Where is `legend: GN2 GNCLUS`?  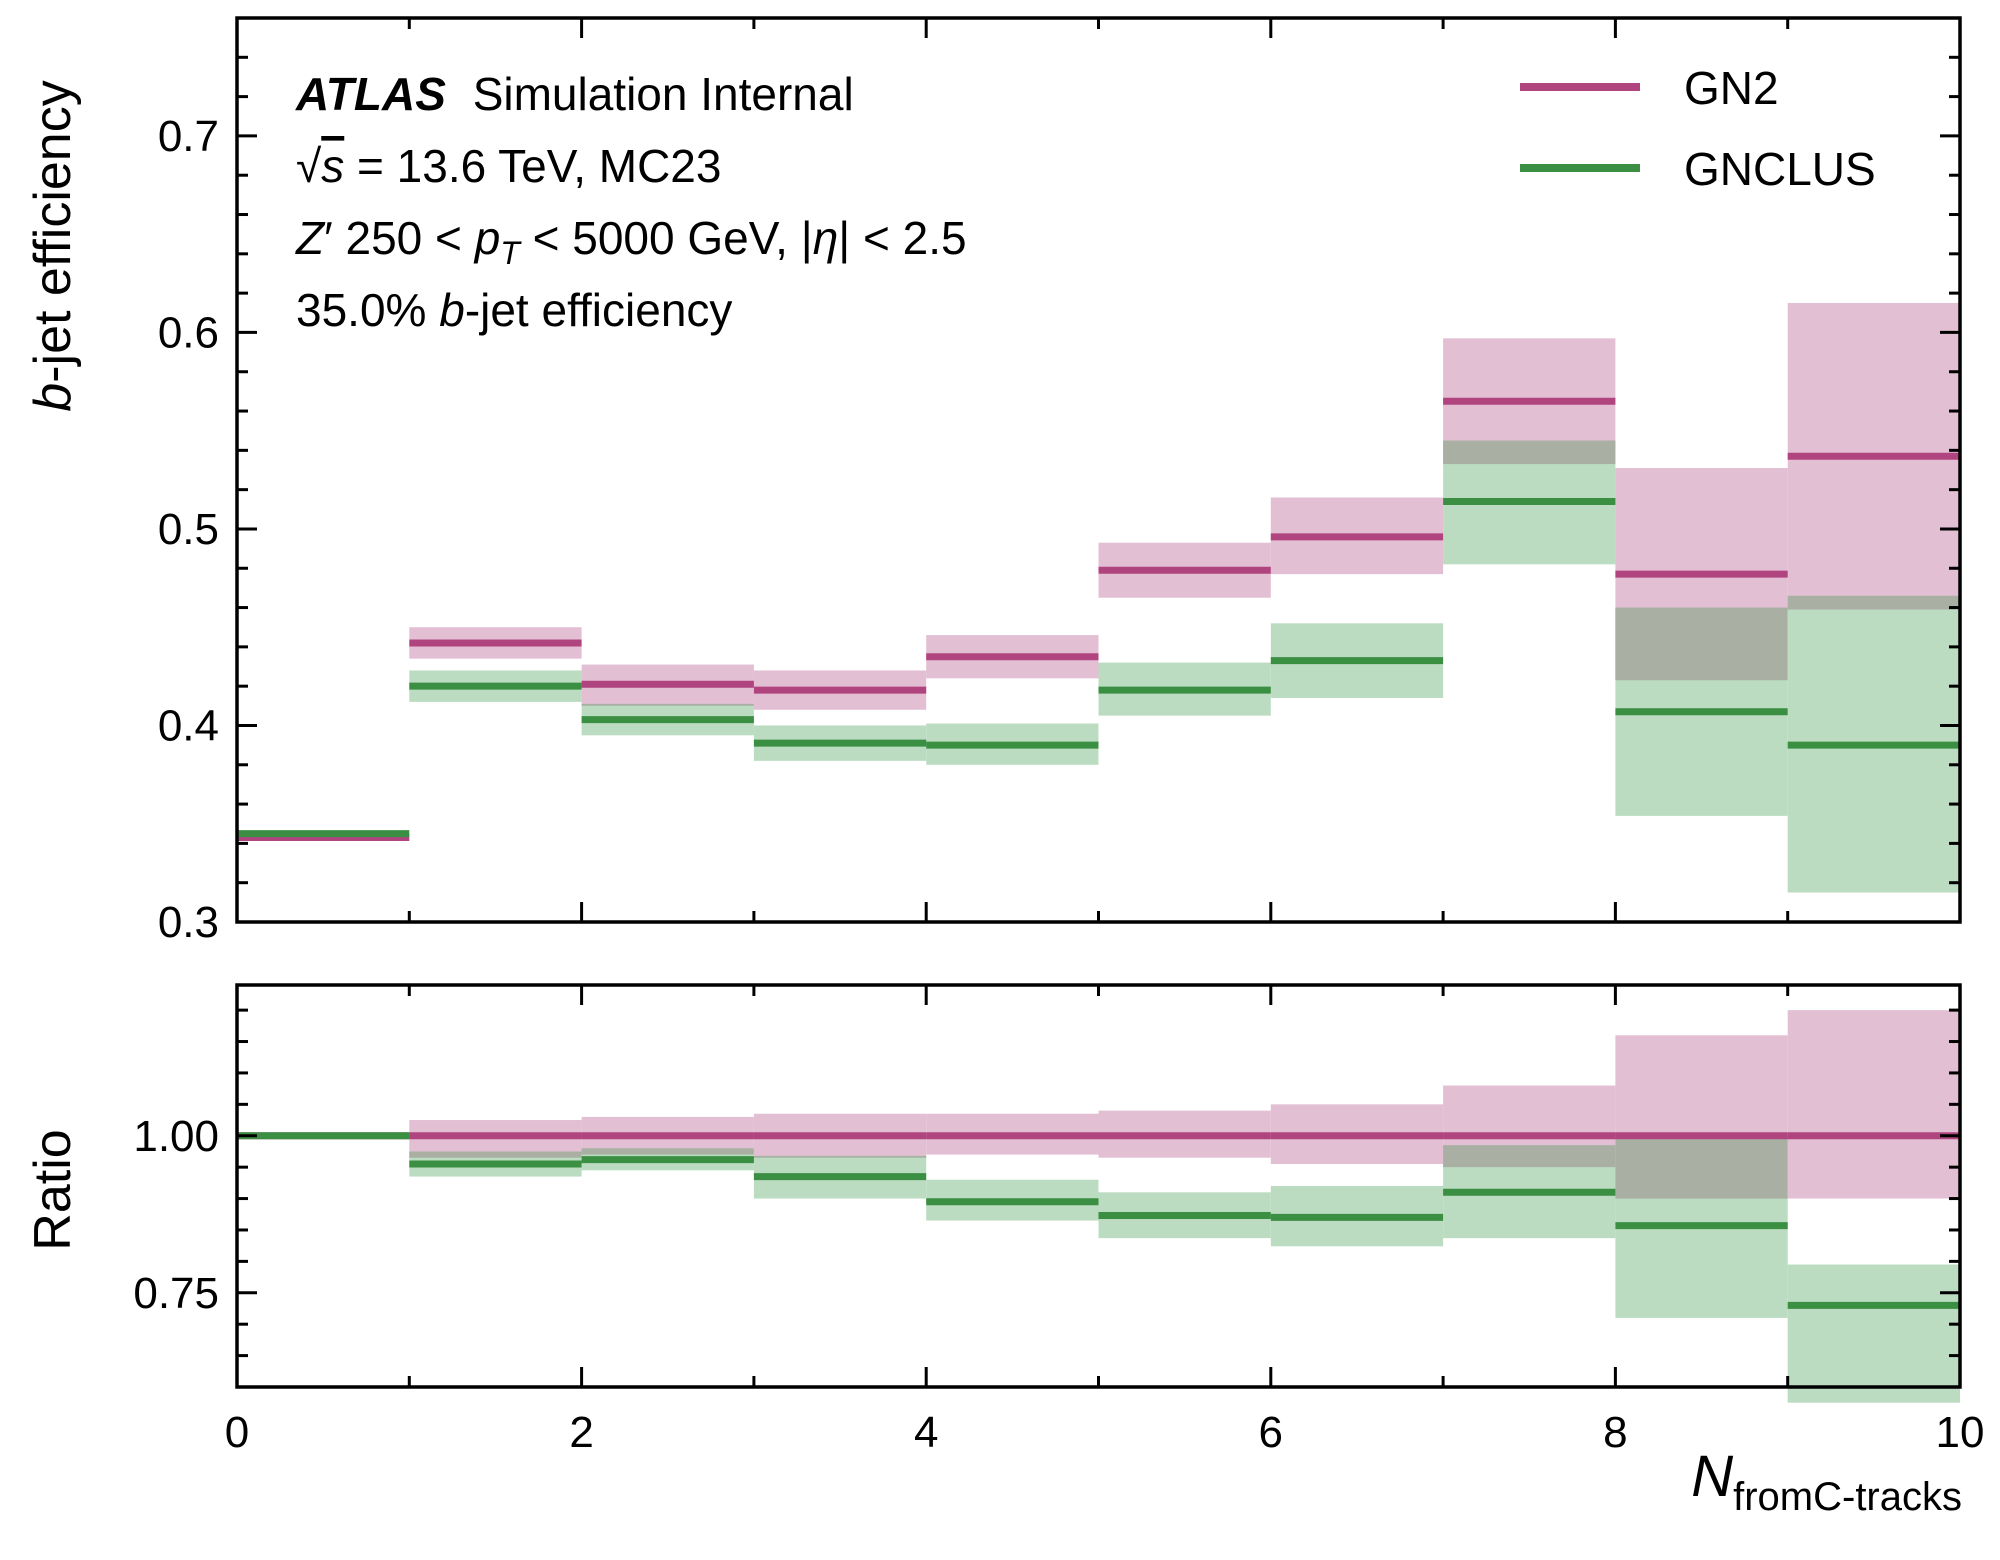 legend: GN2 GNCLUS is located at coordinates (1698, 128).